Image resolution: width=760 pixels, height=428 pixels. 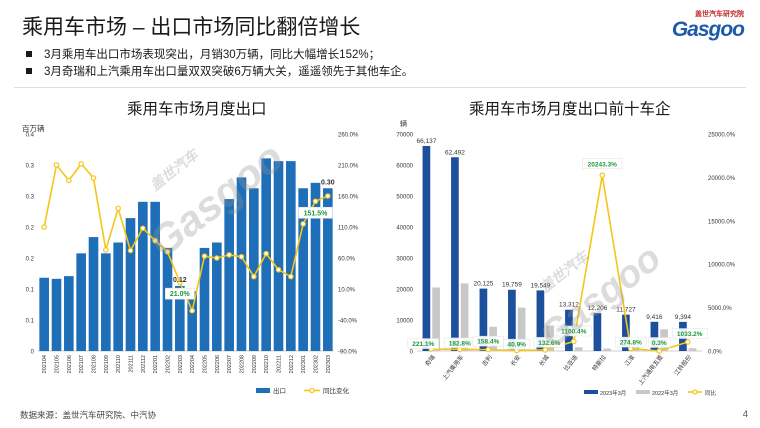 I want to click on y-axis-unit: 辆, so click(x=403, y=123).